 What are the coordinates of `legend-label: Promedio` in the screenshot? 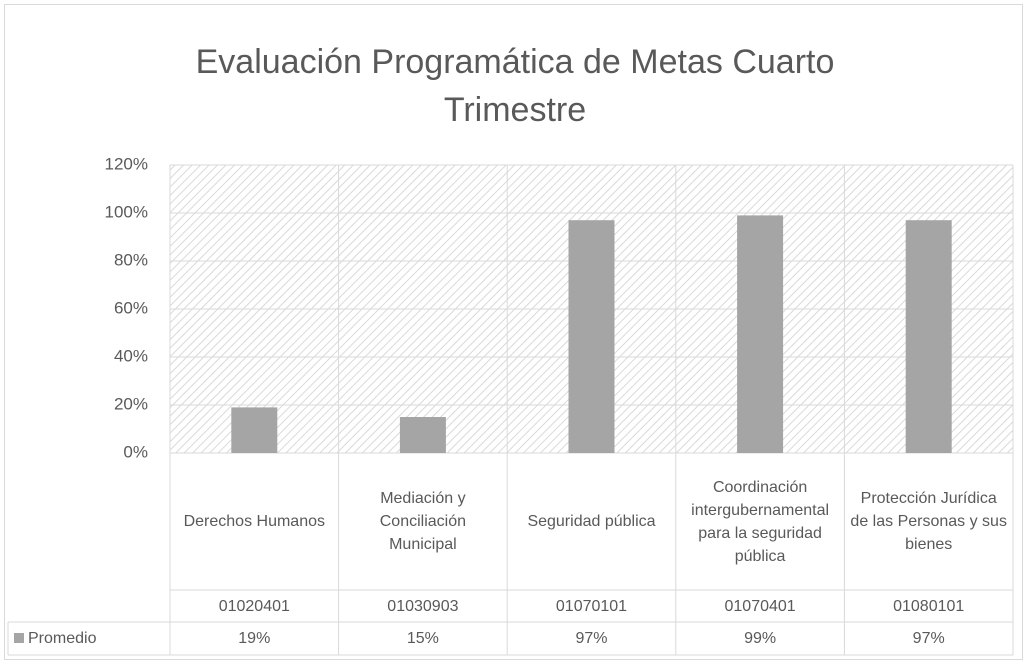 It's located at (62, 638).